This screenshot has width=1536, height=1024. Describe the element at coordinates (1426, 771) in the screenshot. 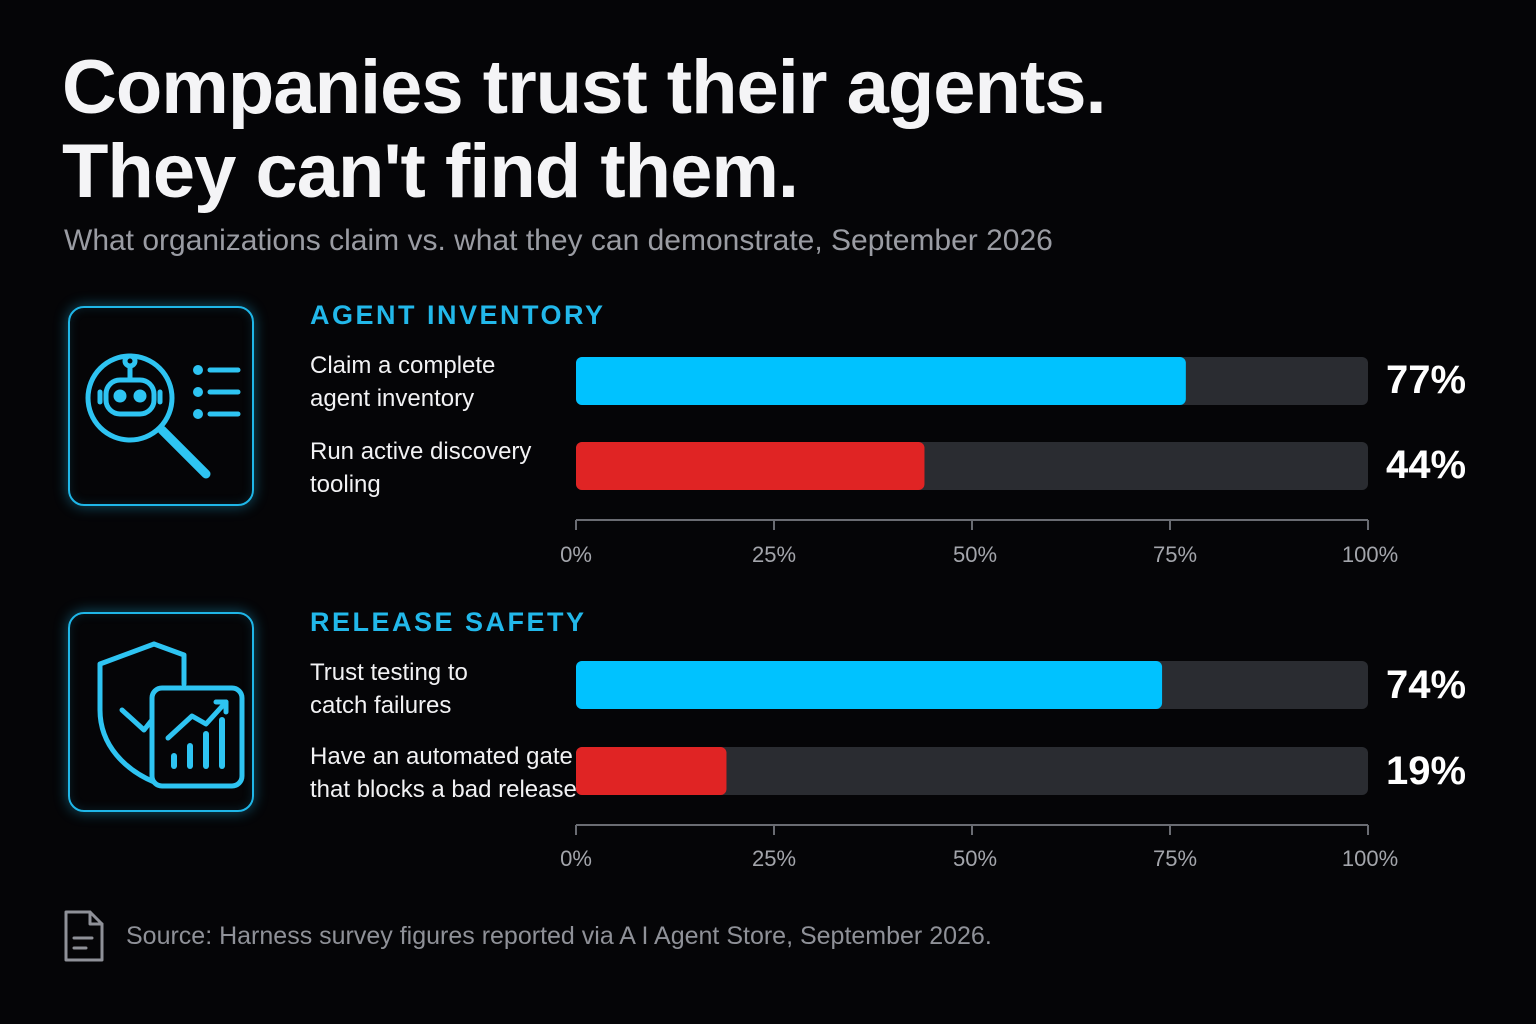

I see `value-label: 19%` at that location.